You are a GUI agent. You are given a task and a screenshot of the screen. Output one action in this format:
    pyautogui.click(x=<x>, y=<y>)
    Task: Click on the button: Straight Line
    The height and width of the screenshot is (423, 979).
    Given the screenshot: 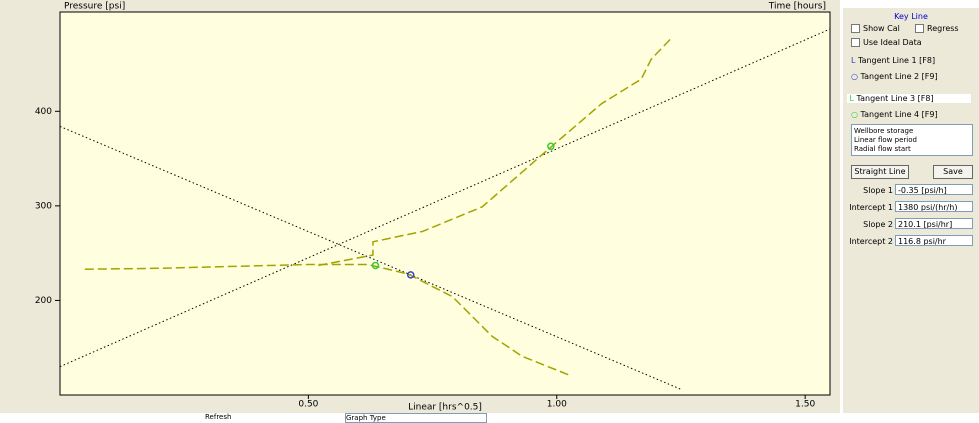 What is the action you would take?
    pyautogui.click(x=880, y=172)
    